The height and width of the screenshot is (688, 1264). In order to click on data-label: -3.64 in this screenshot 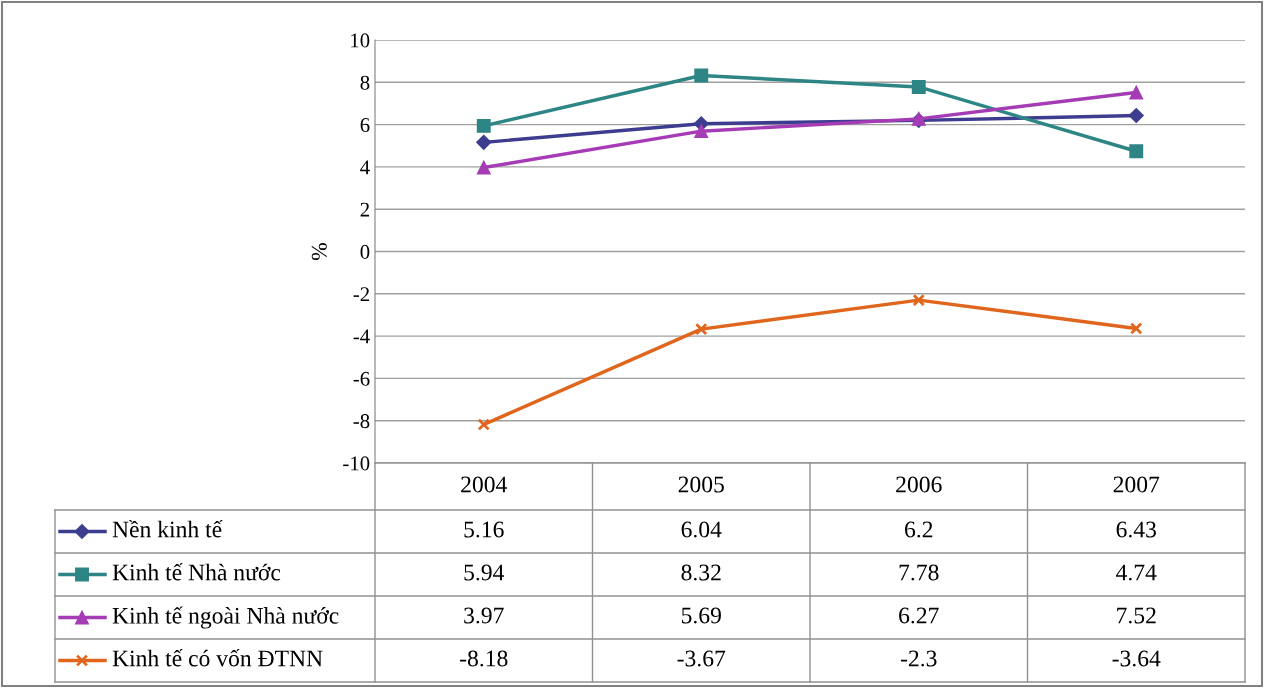, I will do `click(1136, 658)`.